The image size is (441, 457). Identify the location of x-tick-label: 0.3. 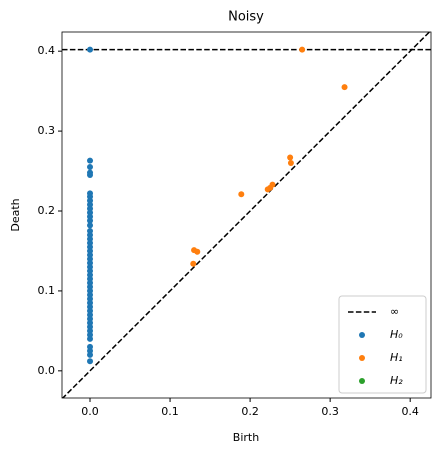
(330, 411).